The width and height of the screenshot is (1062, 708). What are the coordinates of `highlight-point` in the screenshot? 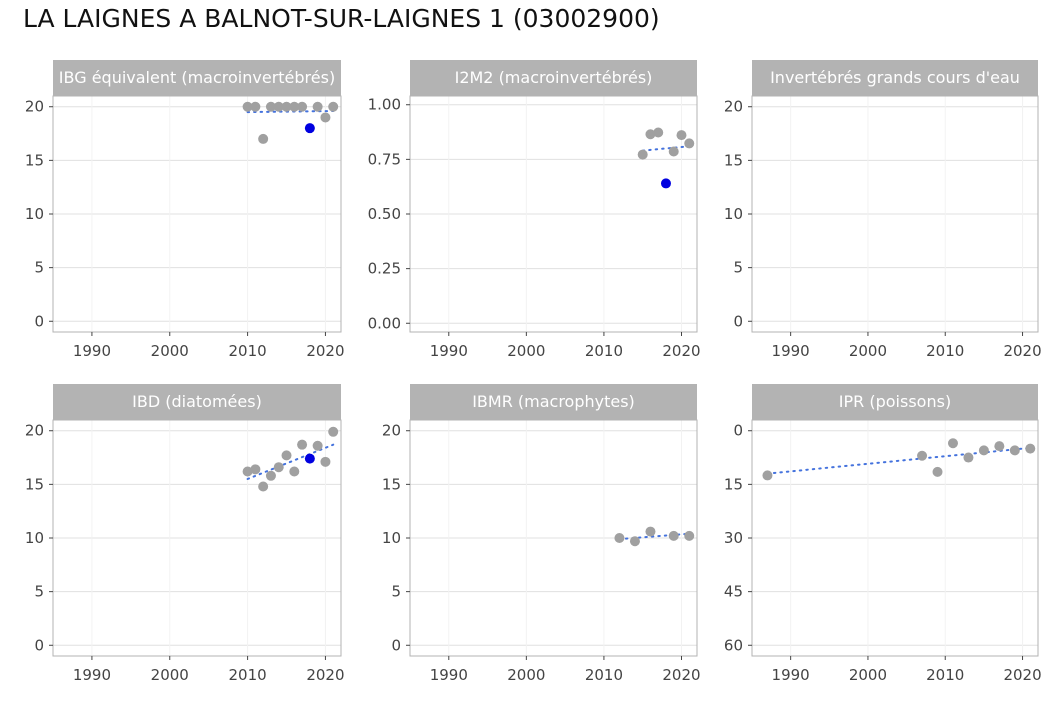 It's located at (309, 128).